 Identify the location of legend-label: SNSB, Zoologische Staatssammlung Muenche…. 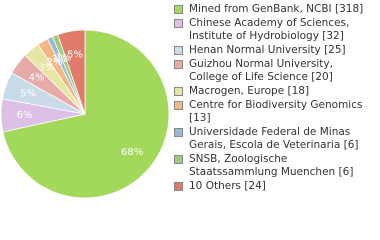
(271, 165).